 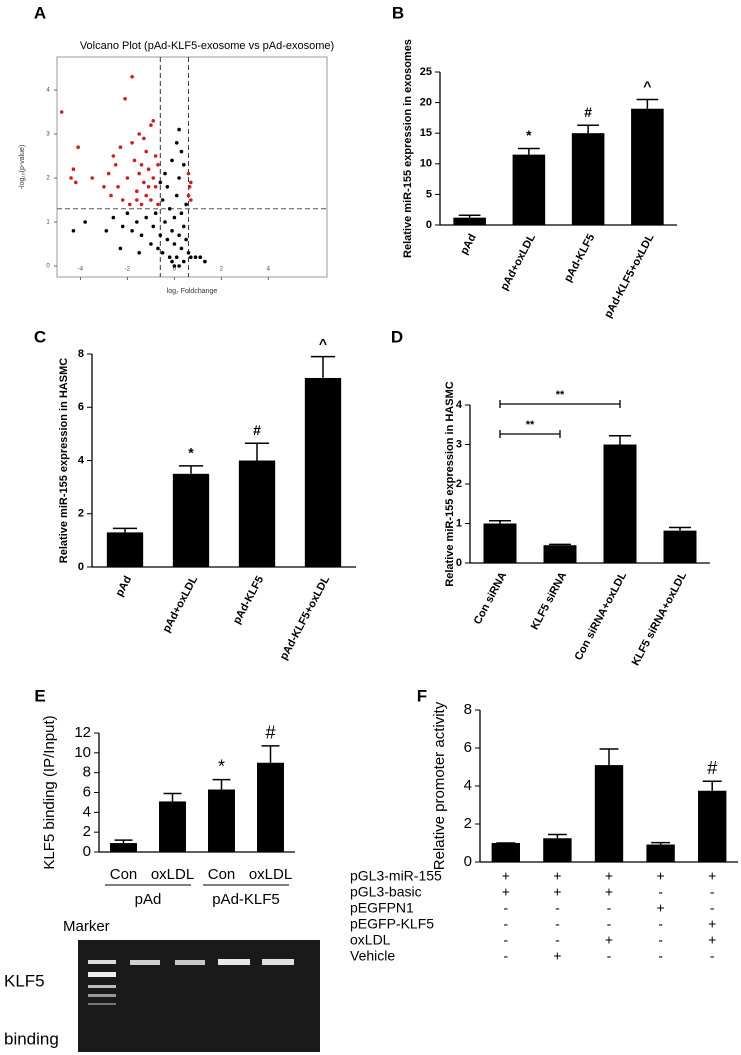 I want to click on significance-marker: *, so click(x=191, y=453).